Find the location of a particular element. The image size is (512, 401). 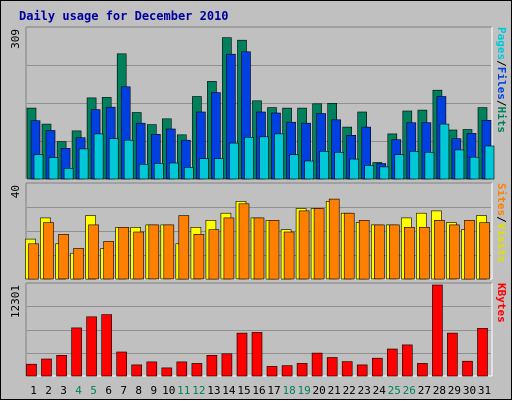

x-tick-label-day-5: 5 is located at coordinates (93, 390).